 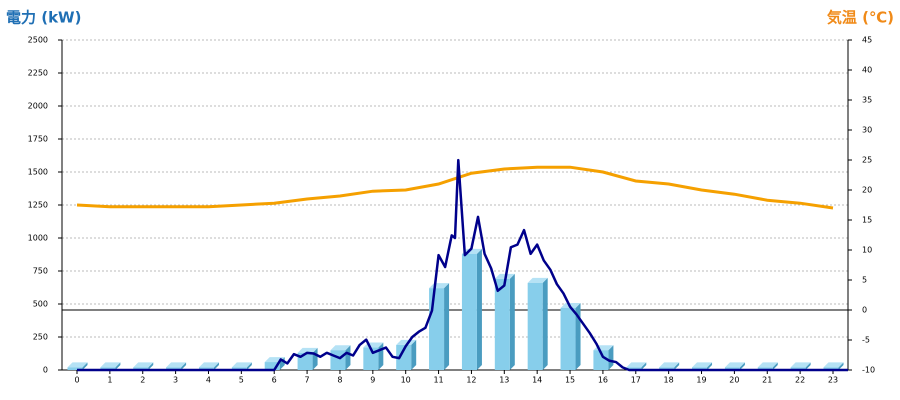 I want to click on y2-tick-label: 15, so click(x=867, y=220).